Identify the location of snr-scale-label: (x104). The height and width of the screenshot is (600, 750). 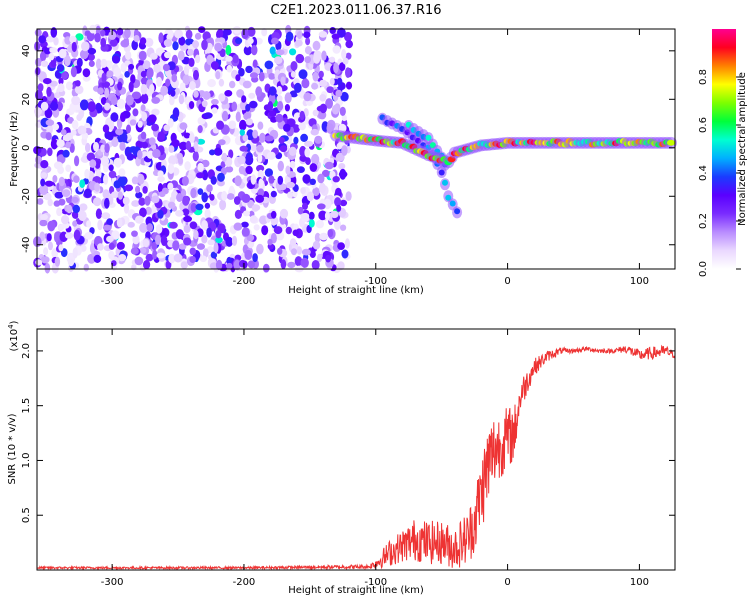
(13, 335).